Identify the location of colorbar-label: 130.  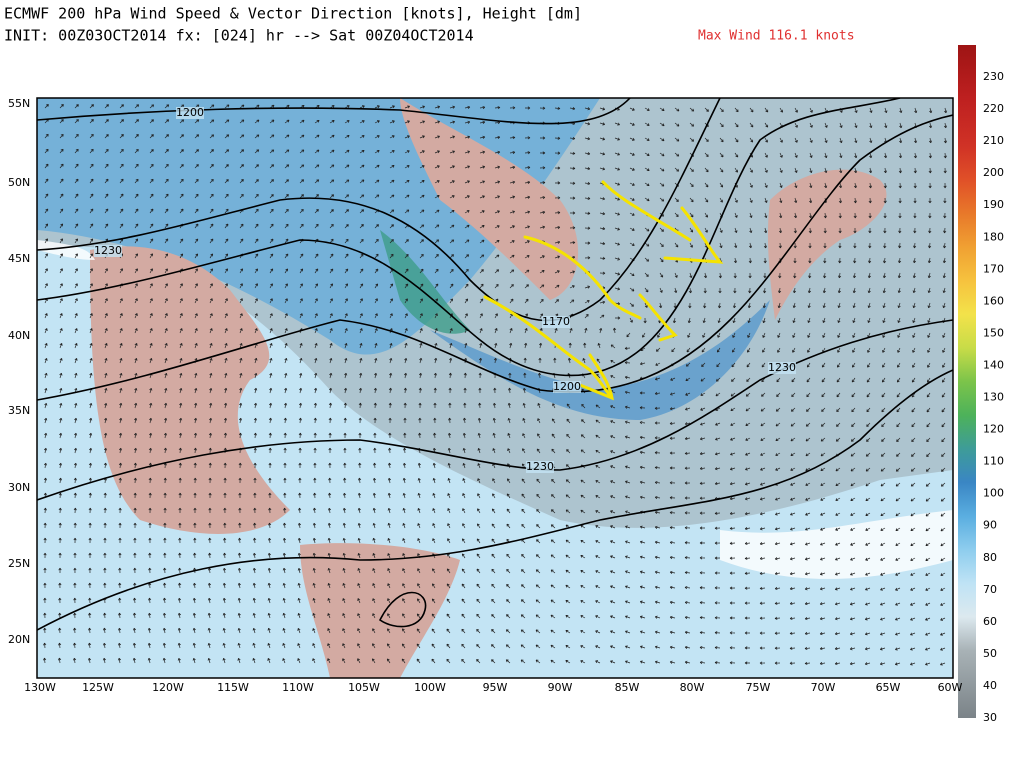
(993, 397).